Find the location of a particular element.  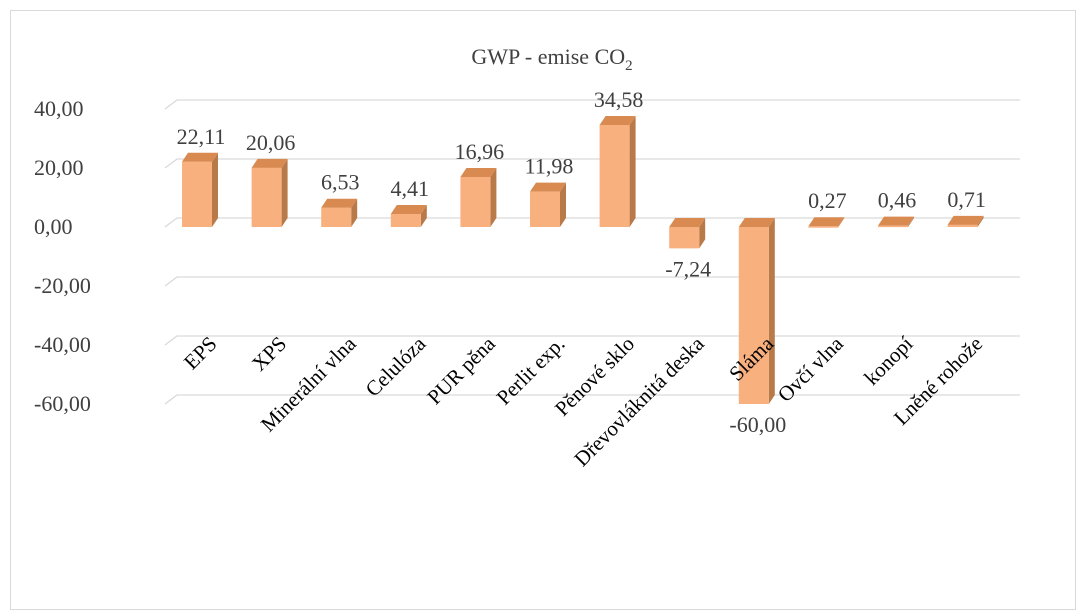

y-tick-label: 40,00 is located at coordinates (59, 108).